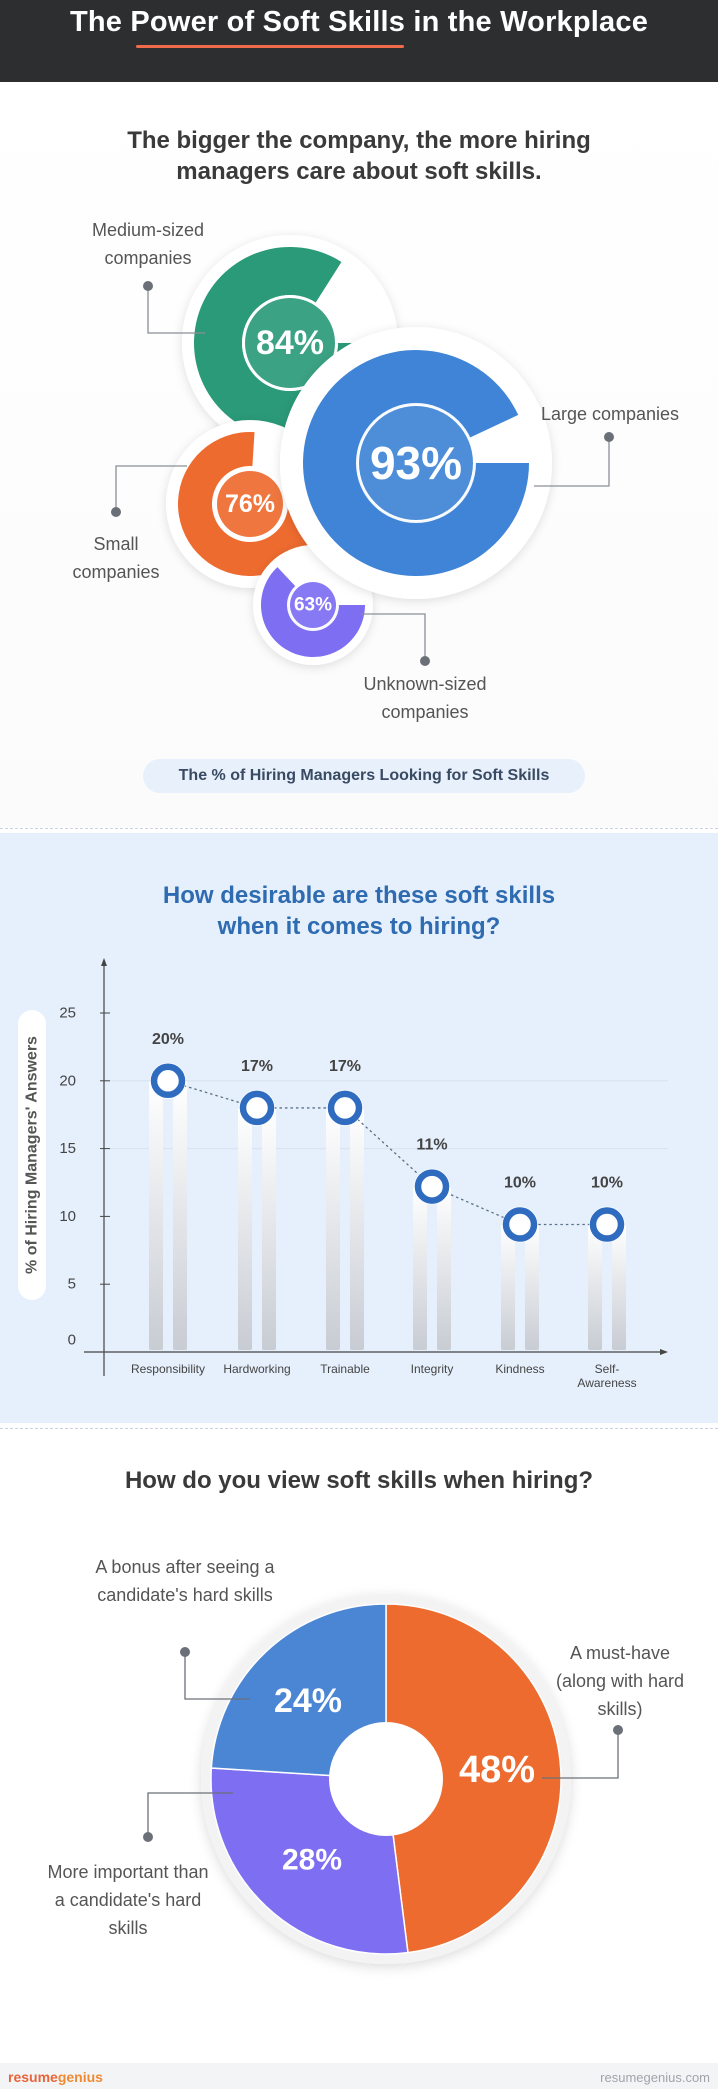 This screenshot has width=718, height=2089. Describe the element at coordinates (359, 171) in the screenshot. I see `company-size-heading-line2: managers care about soft skills.` at that location.